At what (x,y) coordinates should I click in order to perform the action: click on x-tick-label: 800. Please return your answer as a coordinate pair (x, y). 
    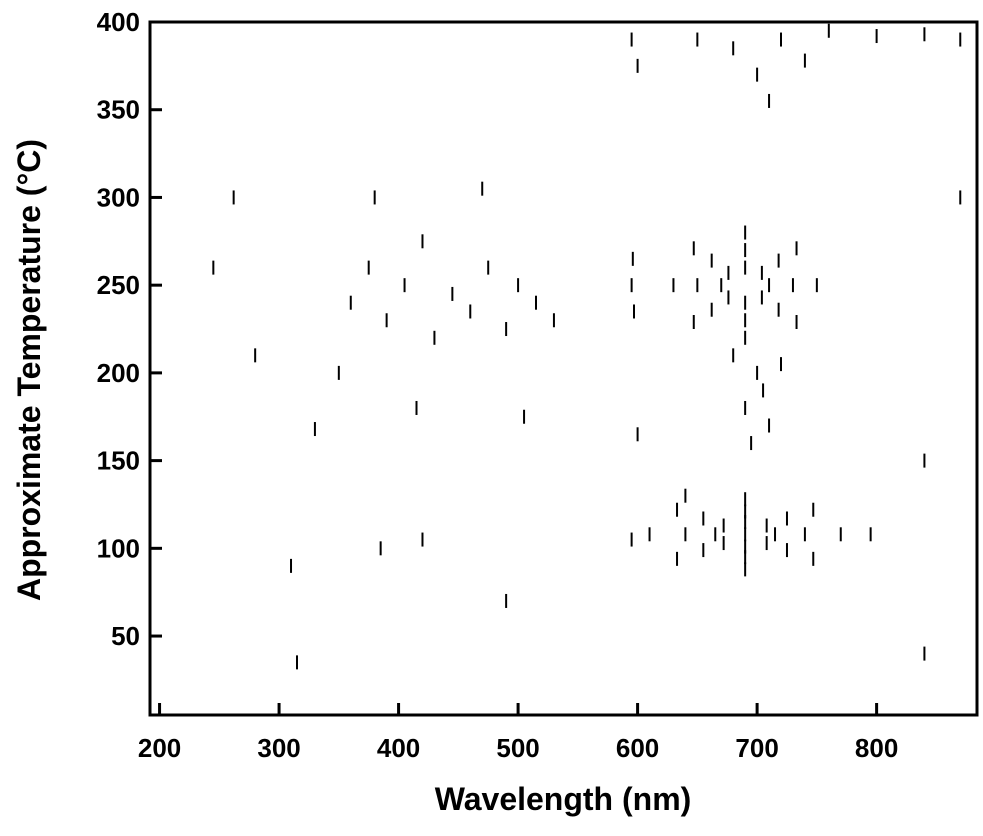
    Looking at the image, I should click on (876, 748).